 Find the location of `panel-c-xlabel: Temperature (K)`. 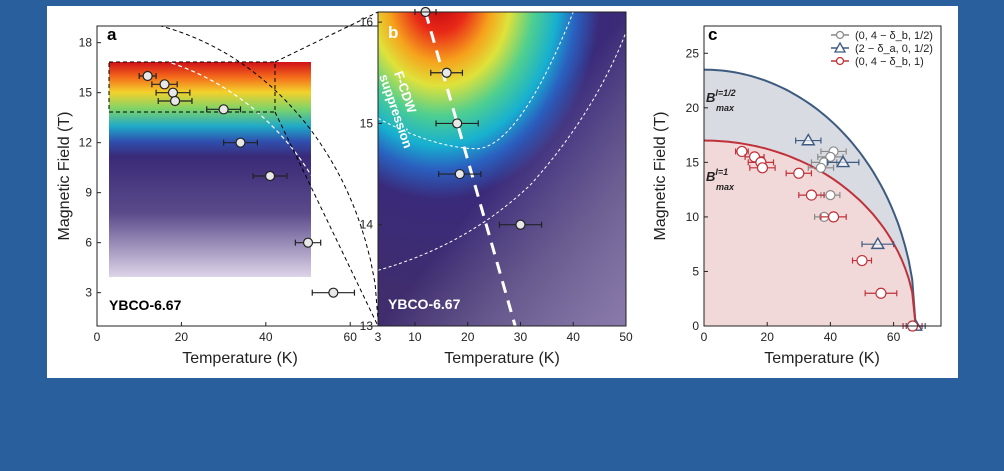

panel-c-xlabel: Temperature (K) is located at coordinates (822, 358).